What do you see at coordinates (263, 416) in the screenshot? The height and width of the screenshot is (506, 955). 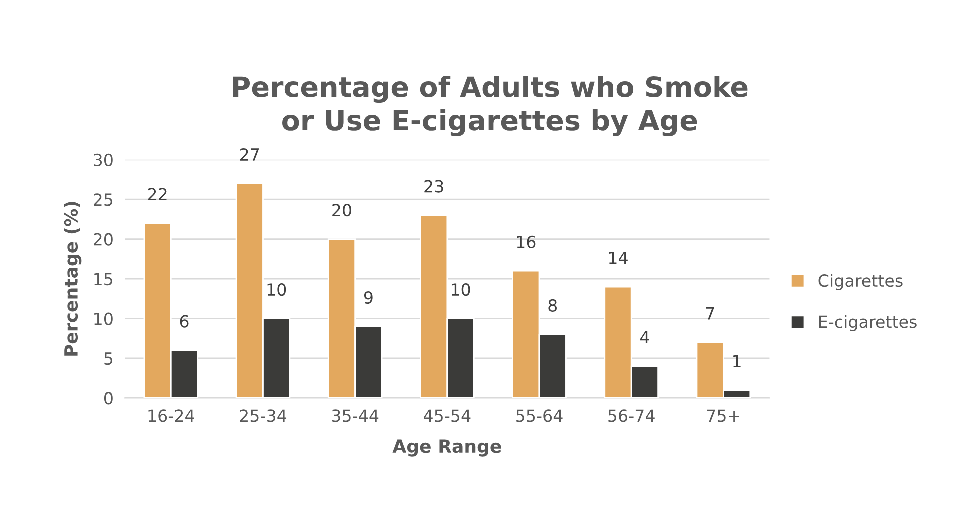 I see `x-tick-label: 25-34` at bounding box center [263, 416].